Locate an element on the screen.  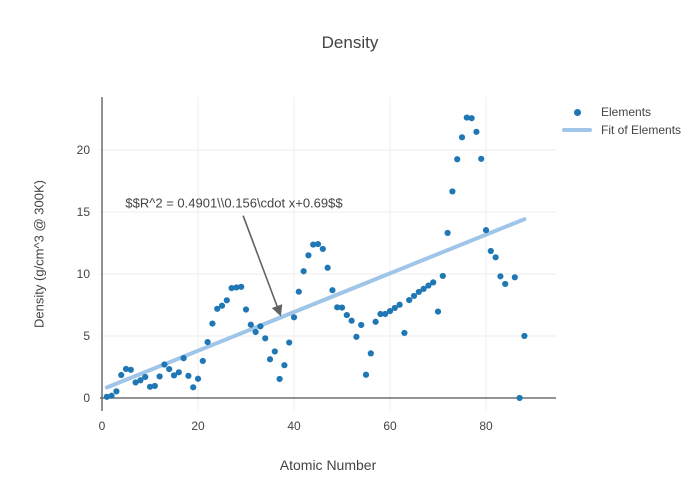
legend: Elements Fit of Elements is located at coordinates (619, 121).